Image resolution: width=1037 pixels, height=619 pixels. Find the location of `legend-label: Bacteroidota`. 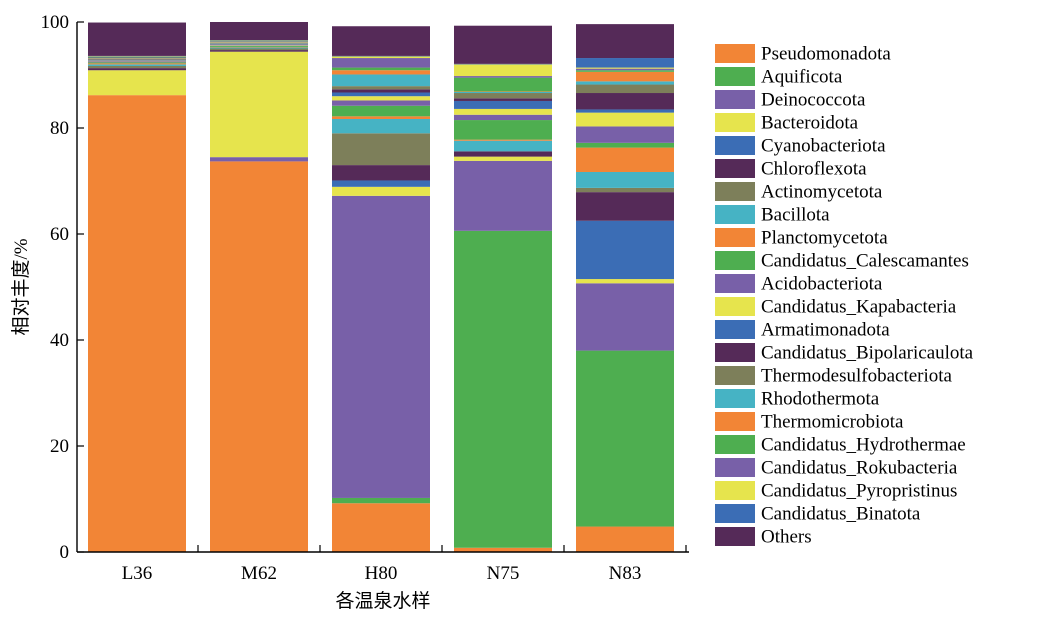

legend-label: Bacteroidota is located at coordinates (810, 123).